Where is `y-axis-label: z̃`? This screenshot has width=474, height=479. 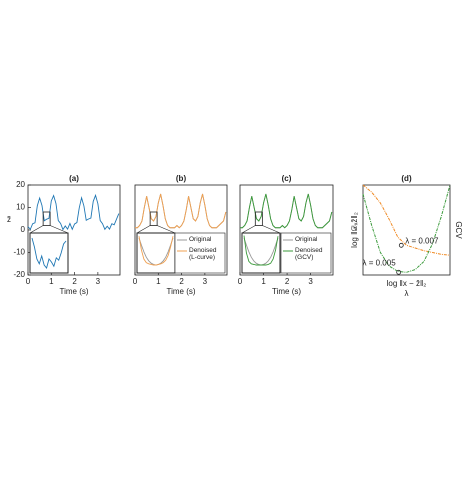
y-axis-label: z̃ is located at coordinates (9, 219).